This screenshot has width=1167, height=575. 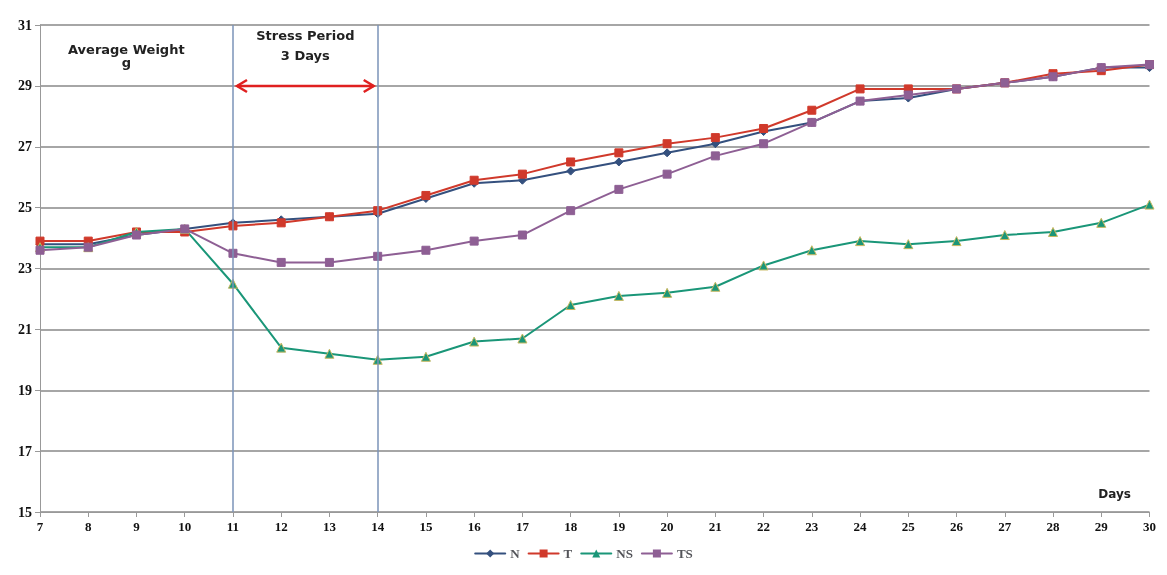 What do you see at coordinates (126, 56) in the screenshot?
I see `y-axis-title: Average Weight g` at bounding box center [126, 56].